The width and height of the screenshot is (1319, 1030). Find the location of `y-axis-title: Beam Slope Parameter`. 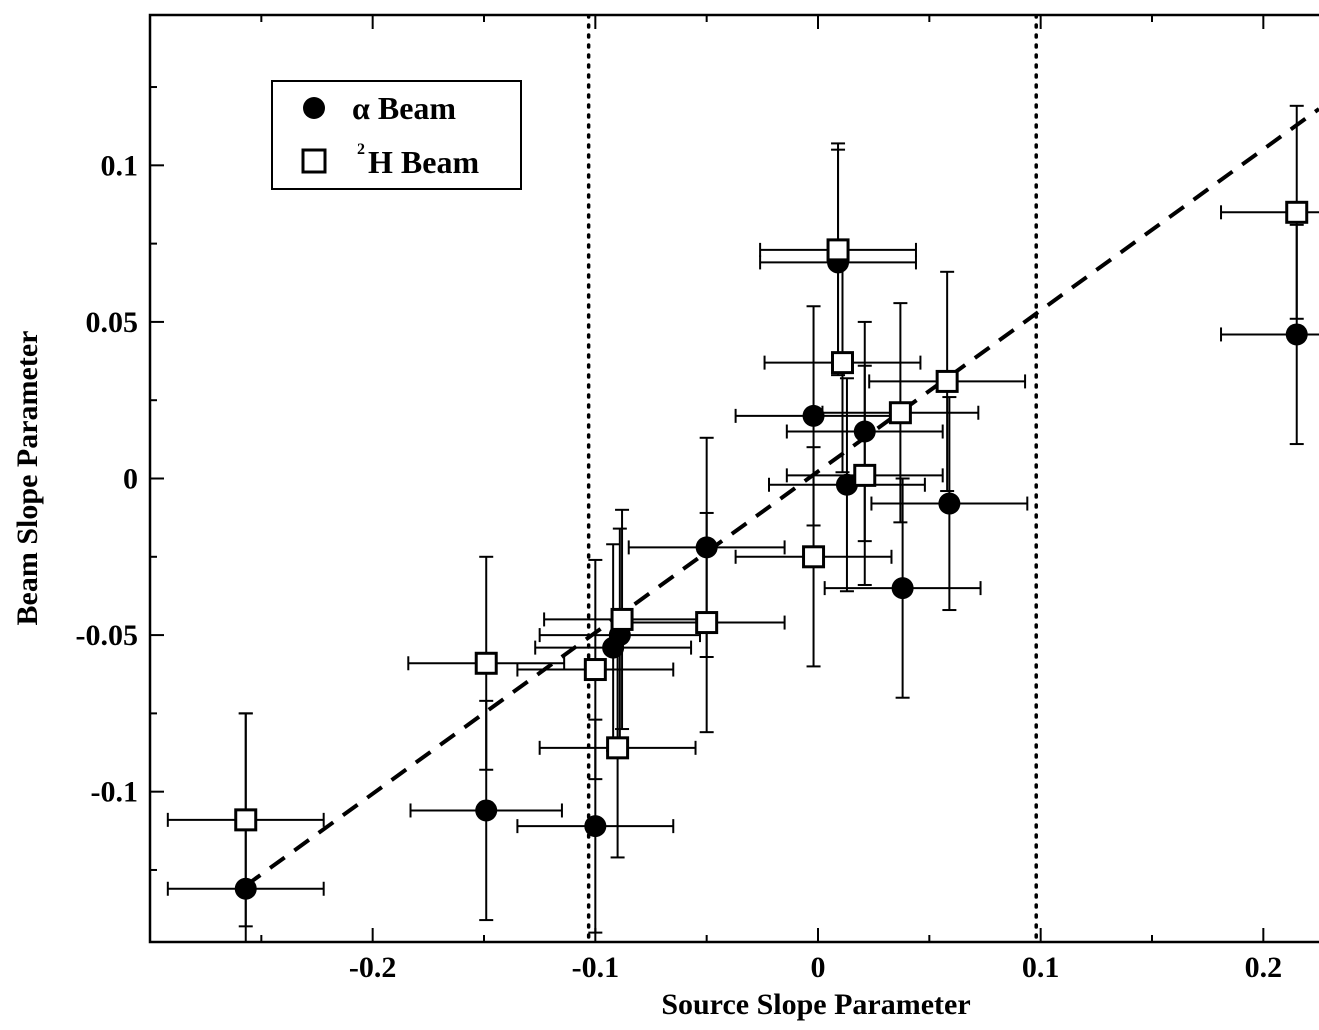

y-axis-title: Beam Slope Parameter is located at coordinates (27, 478).